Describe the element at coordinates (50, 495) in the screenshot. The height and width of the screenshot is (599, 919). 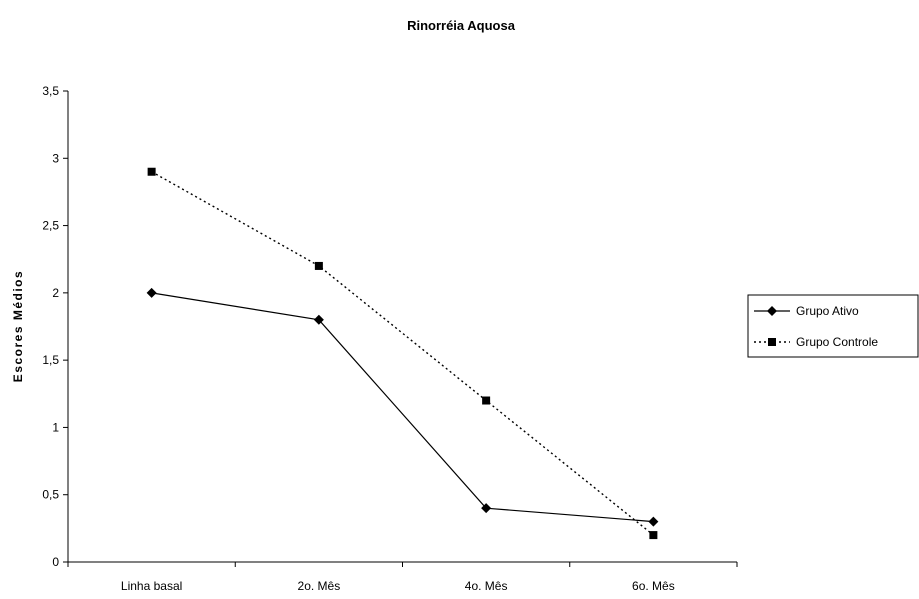
I see `y-tick-label: 0,5` at that location.